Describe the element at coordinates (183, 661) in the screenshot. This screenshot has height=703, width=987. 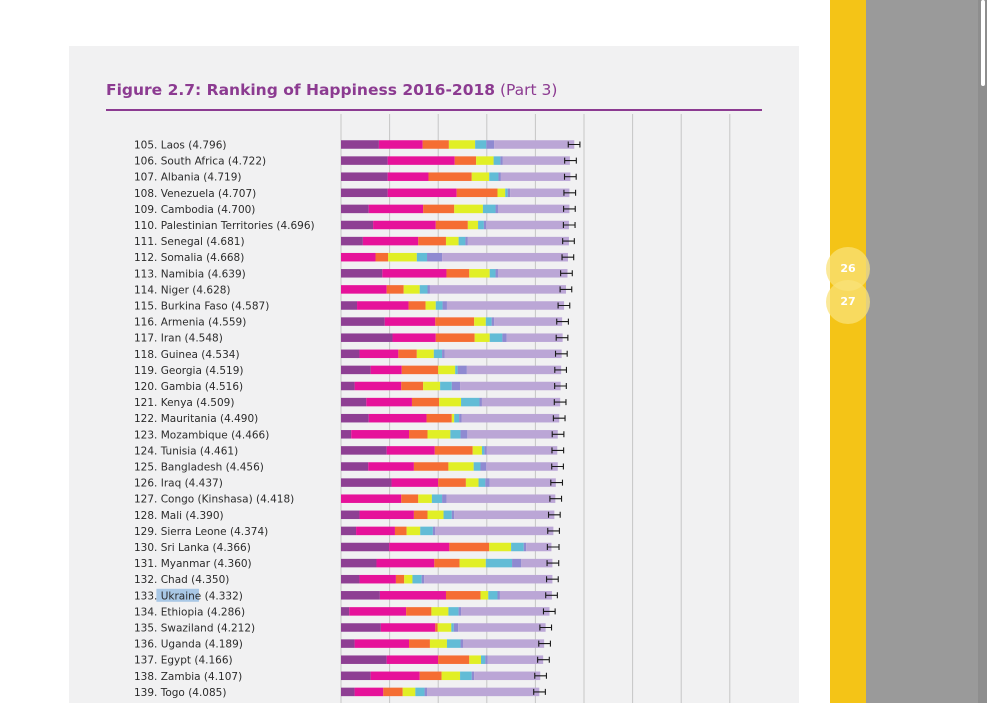
I see `row-label: 137. Egypt (4.166)` at that location.